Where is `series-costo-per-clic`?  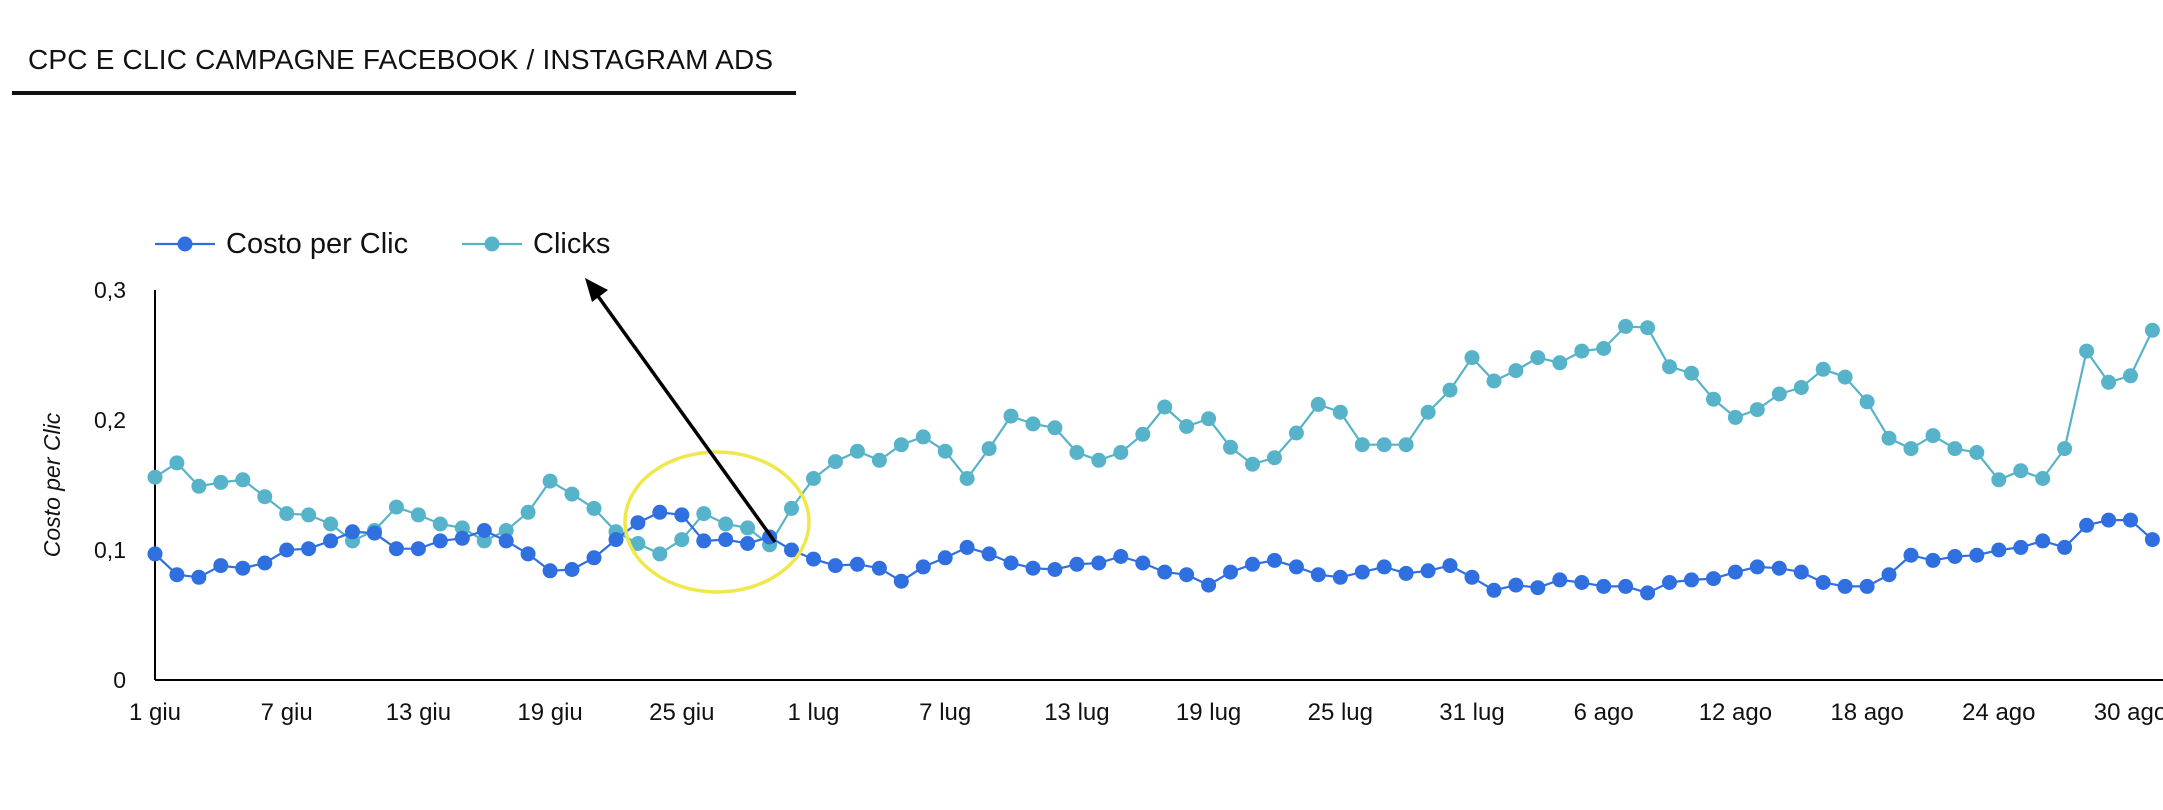
series-costo-per-clic is located at coordinates (1153, 552).